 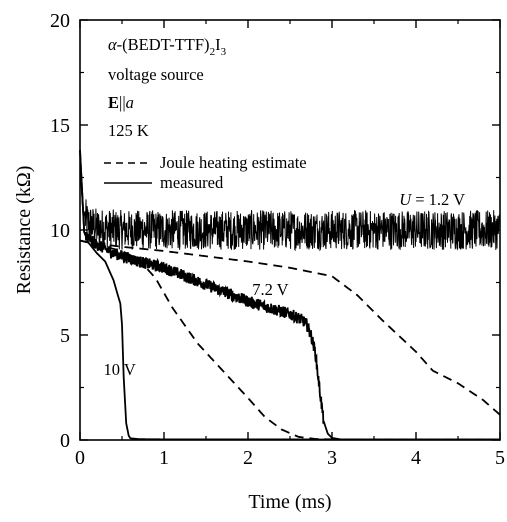 What do you see at coordinates (167, 46) in the screenshot?
I see `material-label: α-(BEDT-TTF)2I3` at bounding box center [167, 46].